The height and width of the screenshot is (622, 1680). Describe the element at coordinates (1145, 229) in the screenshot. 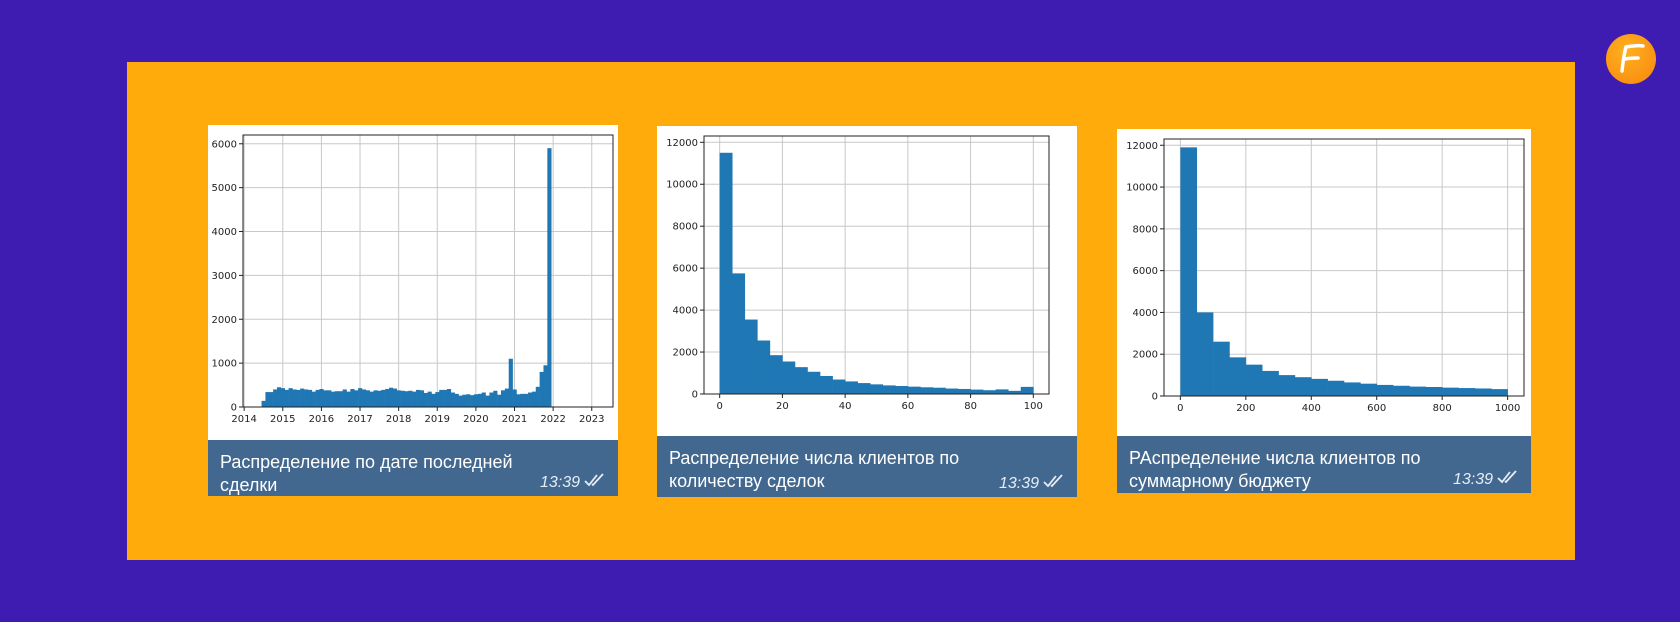

I see `y-tick-label: 8000` at that location.